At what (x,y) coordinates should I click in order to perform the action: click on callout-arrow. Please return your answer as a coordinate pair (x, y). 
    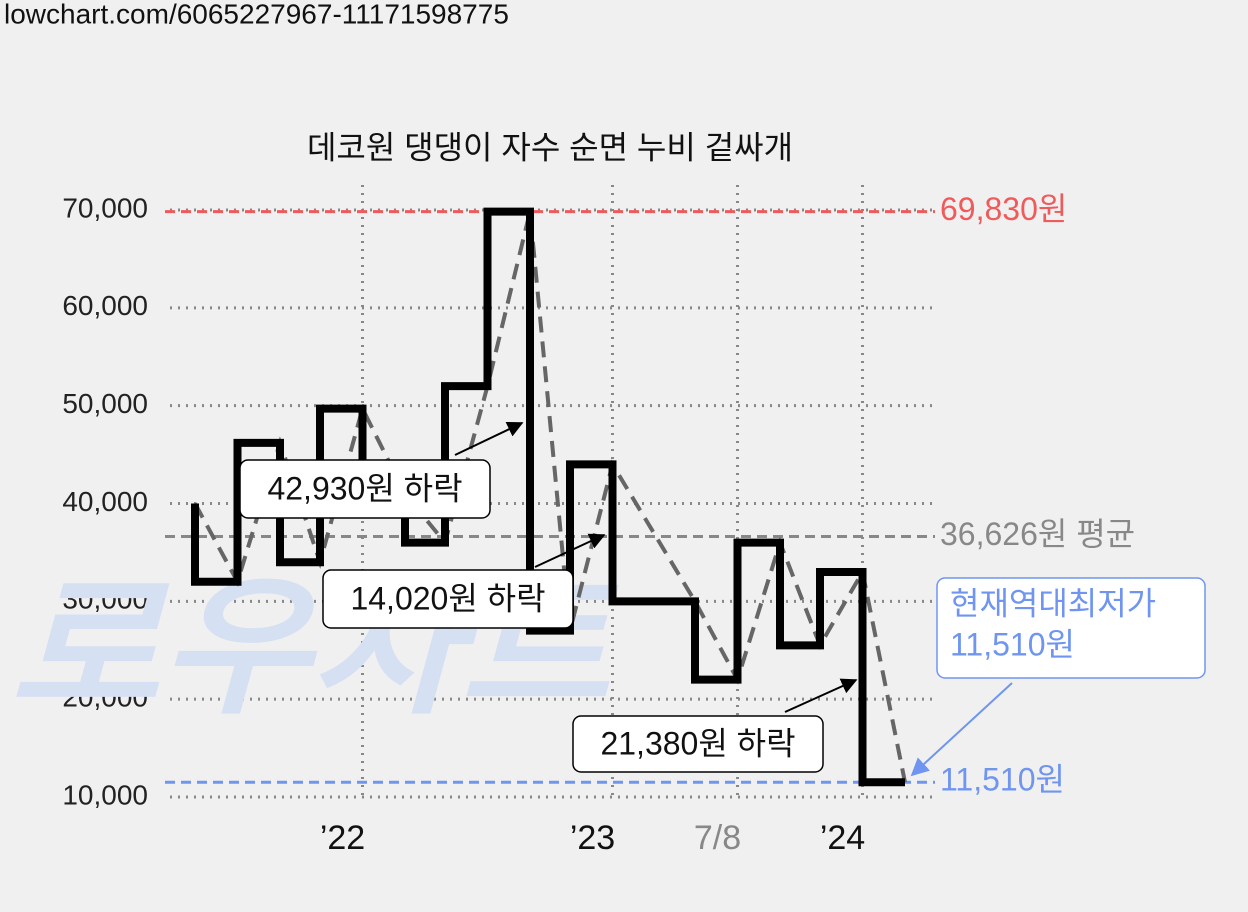
    Looking at the image, I should click on (961, 729).